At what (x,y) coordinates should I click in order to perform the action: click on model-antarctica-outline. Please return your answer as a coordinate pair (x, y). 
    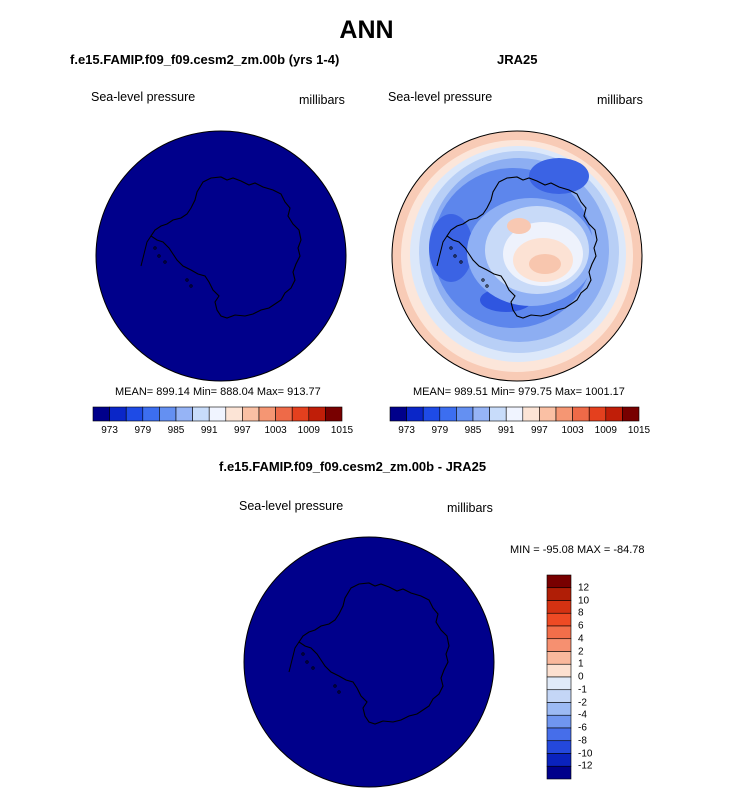
    Looking at the image, I should click on (221, 247).